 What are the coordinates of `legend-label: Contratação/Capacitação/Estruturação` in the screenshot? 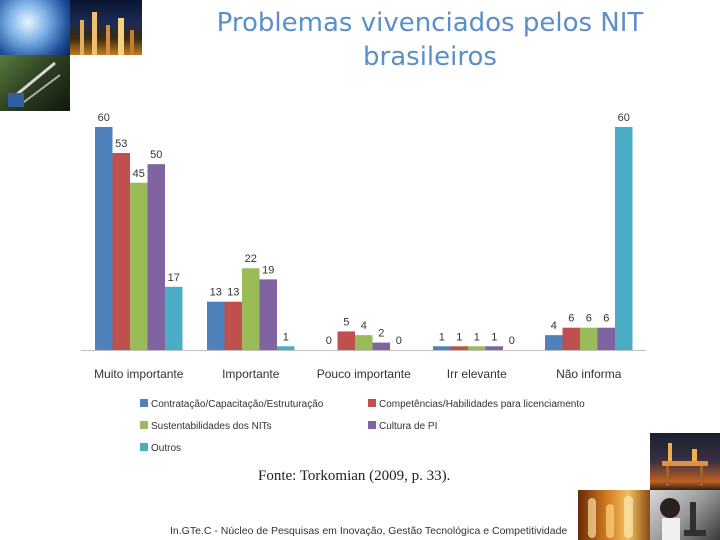 It's located at (237, 404).